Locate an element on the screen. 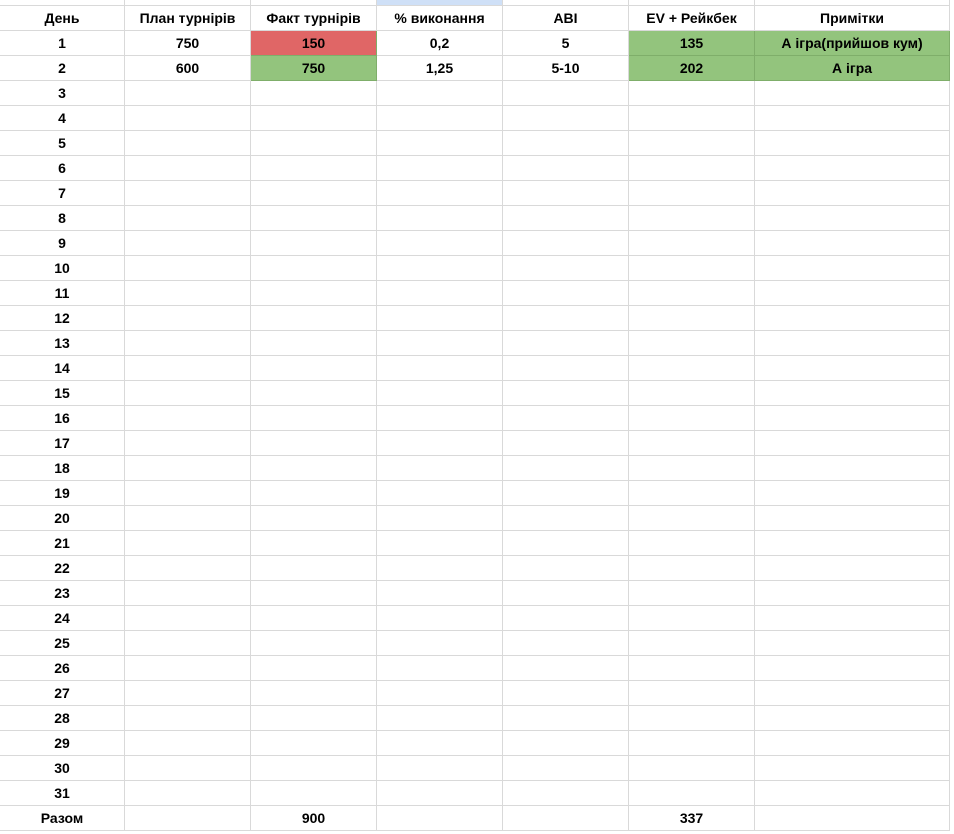 Image resolution: width=954 pixels, height=834 pixels. cell-day: 5 is located at coordinates (62, 143).